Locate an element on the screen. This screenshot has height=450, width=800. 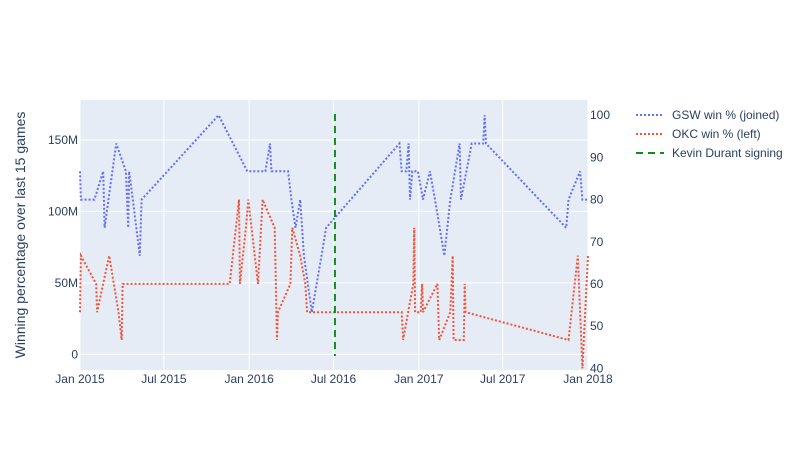
y-right-tick-label: 40 is located at coordinates (597, 368).